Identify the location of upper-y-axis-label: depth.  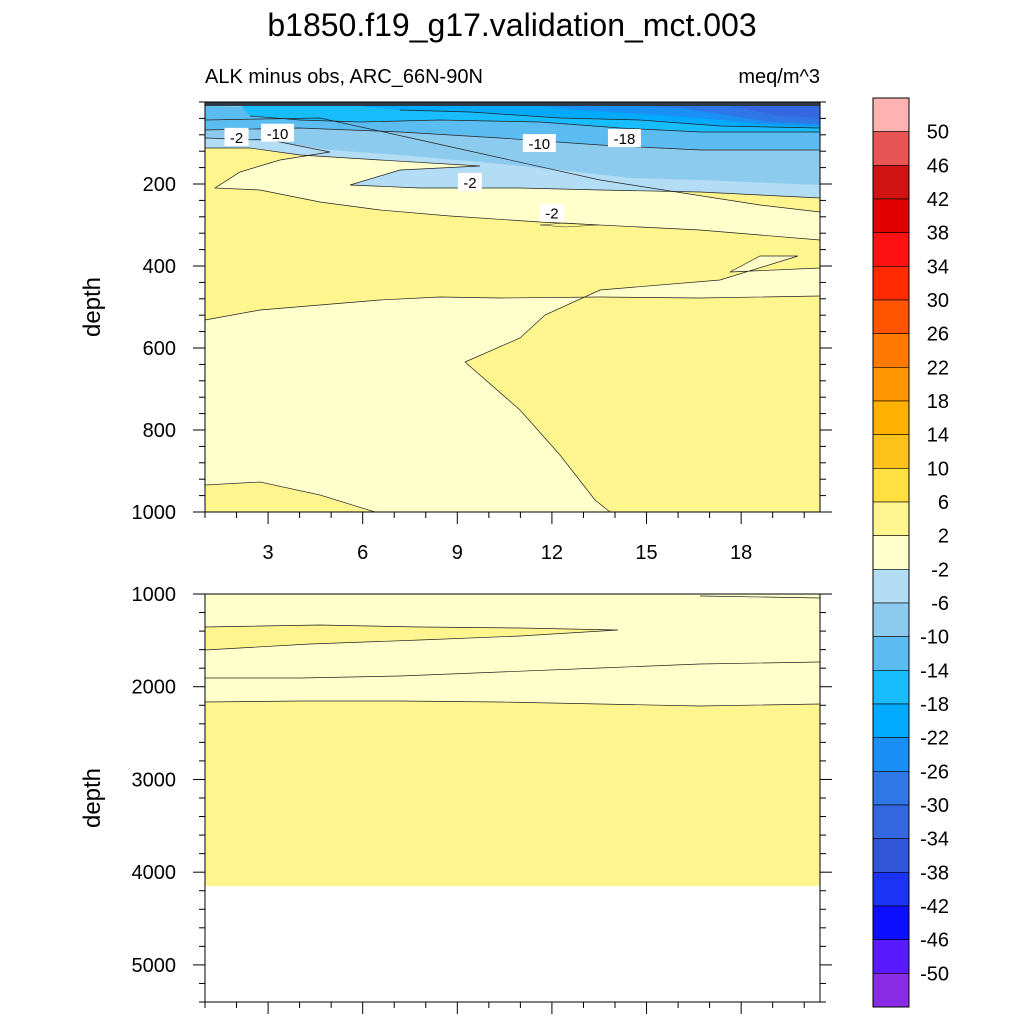
(92, 307).